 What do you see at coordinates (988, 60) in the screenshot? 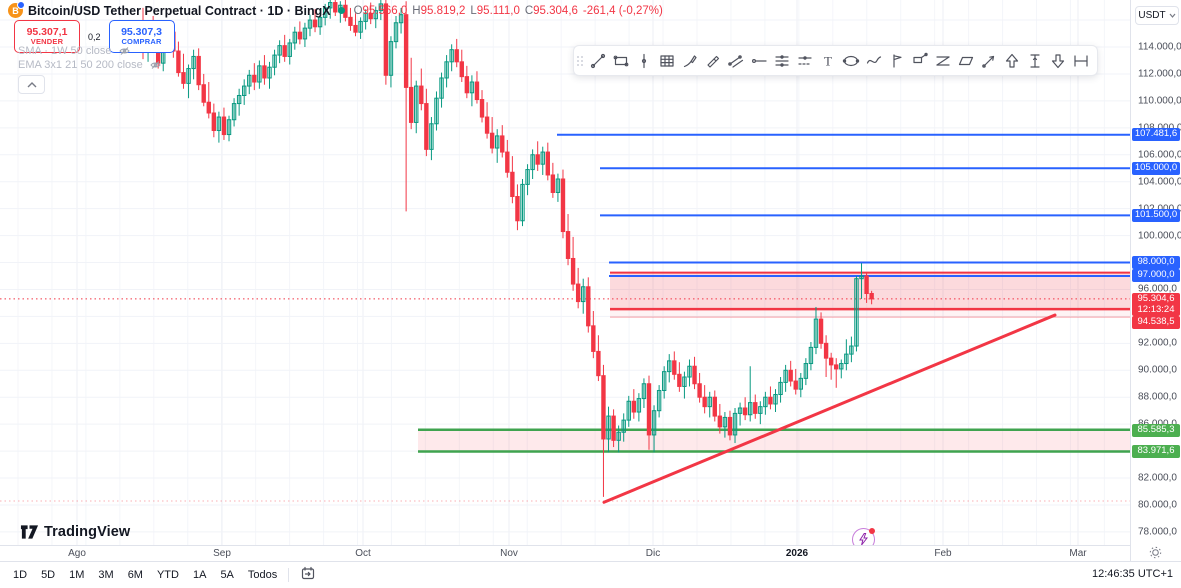
I see `arrow-tool-icon` at bounding box center [988, 60].